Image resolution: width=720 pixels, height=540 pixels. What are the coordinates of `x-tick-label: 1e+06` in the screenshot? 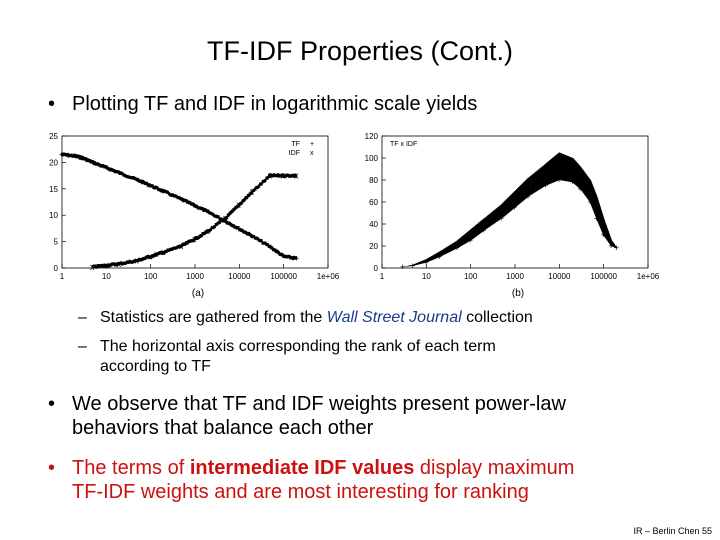 It's located at (648, 276).